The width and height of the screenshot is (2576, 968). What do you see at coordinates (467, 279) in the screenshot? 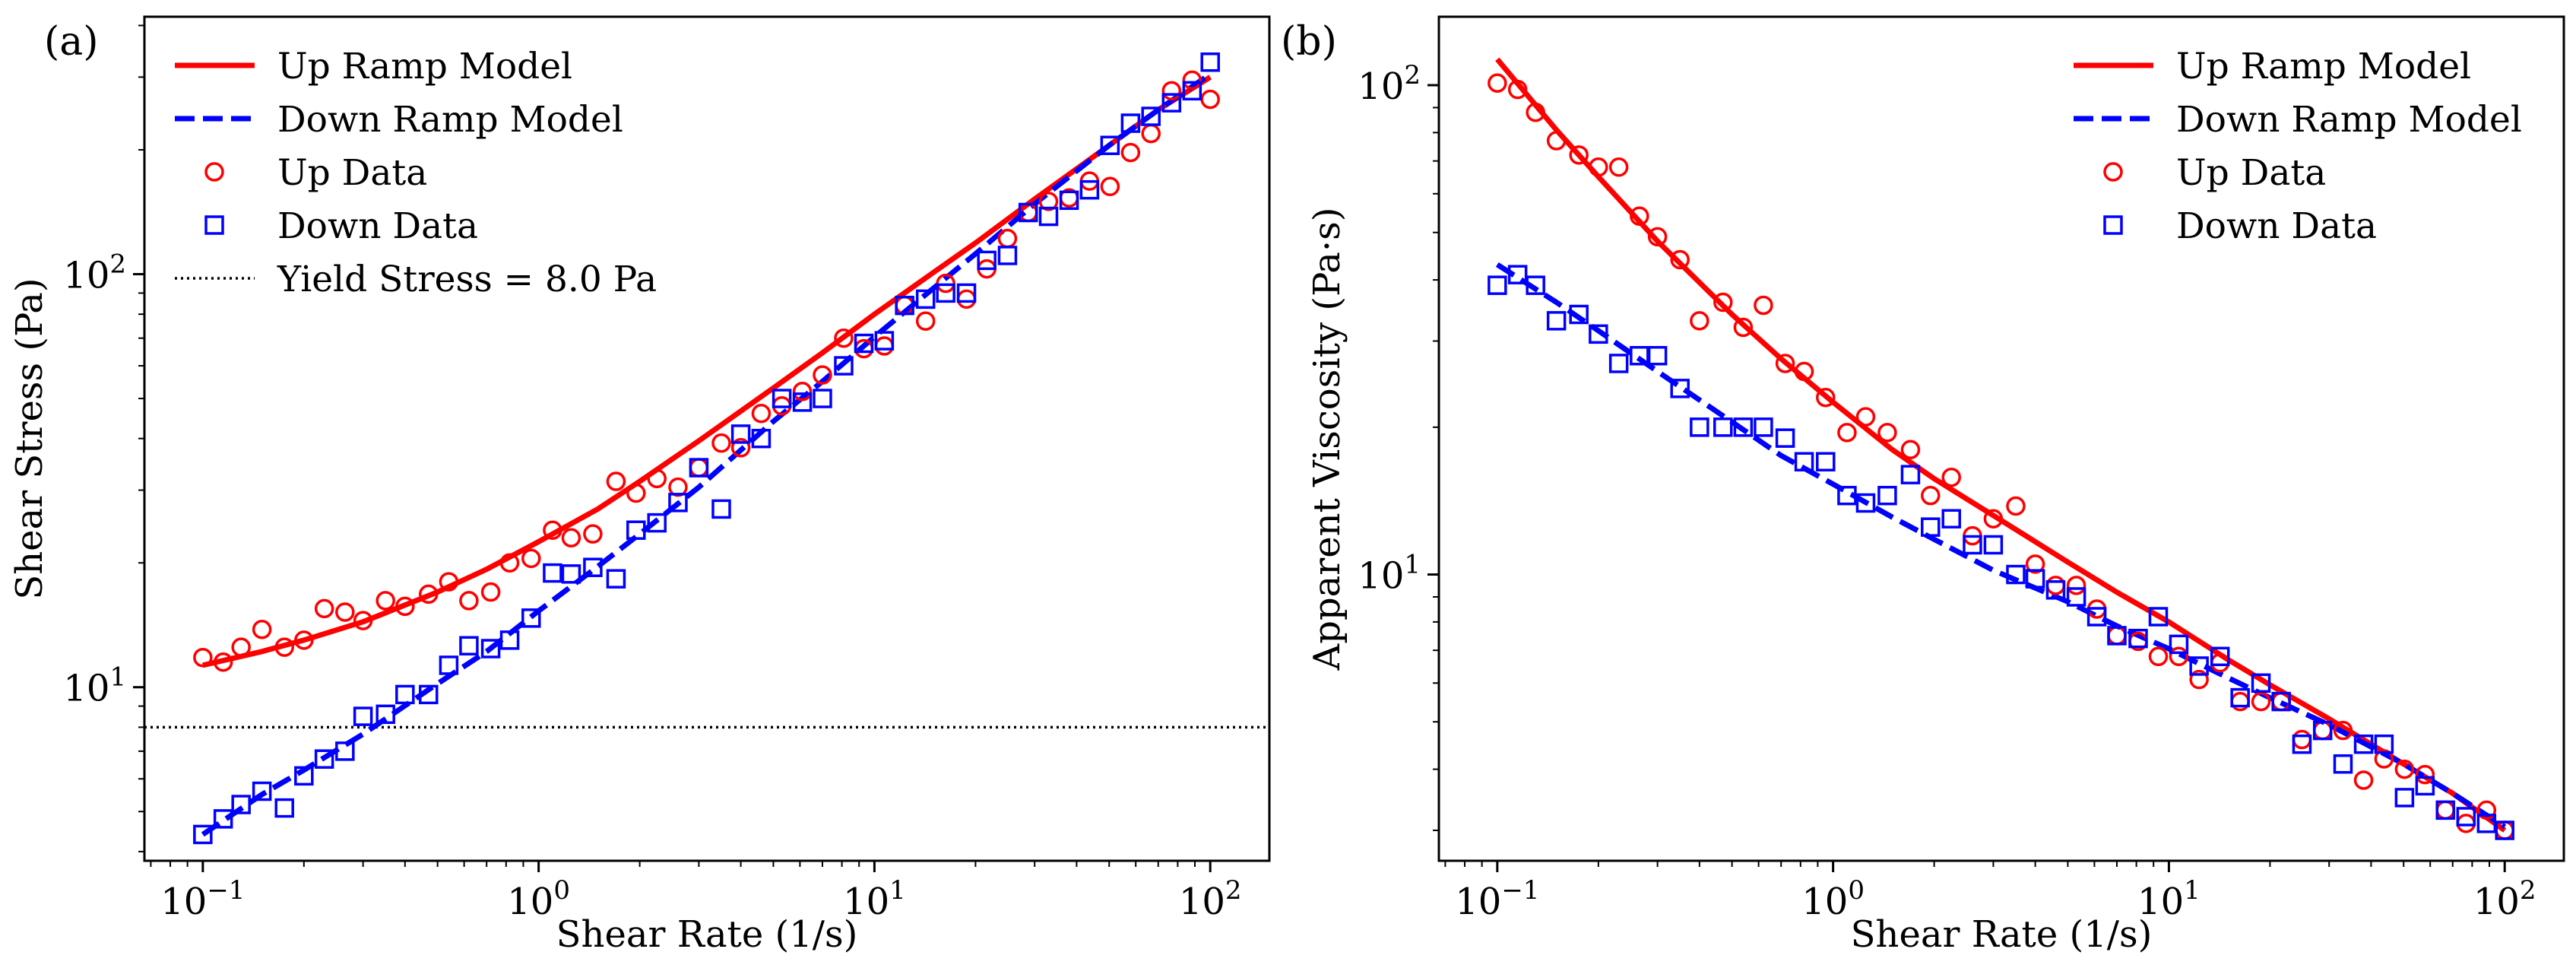
I see `legend-label: Yield Stress = 8.0 Pa` at bounding box center [467, 279].